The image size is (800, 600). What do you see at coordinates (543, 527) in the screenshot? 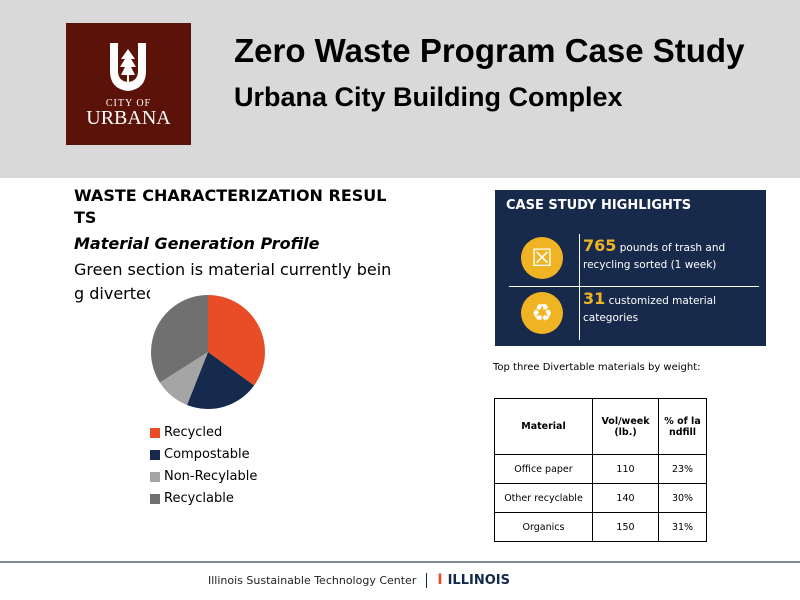
I see `cell: Organics` at bounding box center [543, 527].